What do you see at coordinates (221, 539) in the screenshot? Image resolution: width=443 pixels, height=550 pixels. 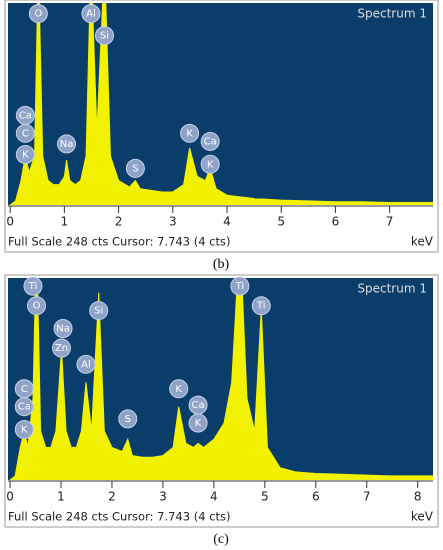 I see `panel-caption: (c)` at bounding box center [221, 539].